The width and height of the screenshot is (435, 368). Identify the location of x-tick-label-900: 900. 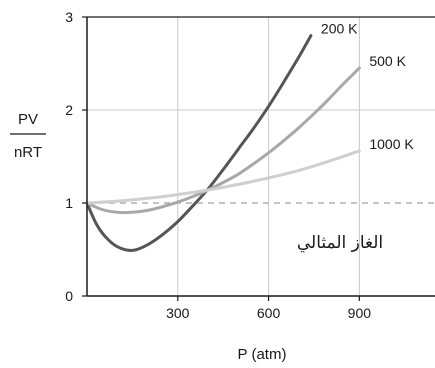
(360, 313).